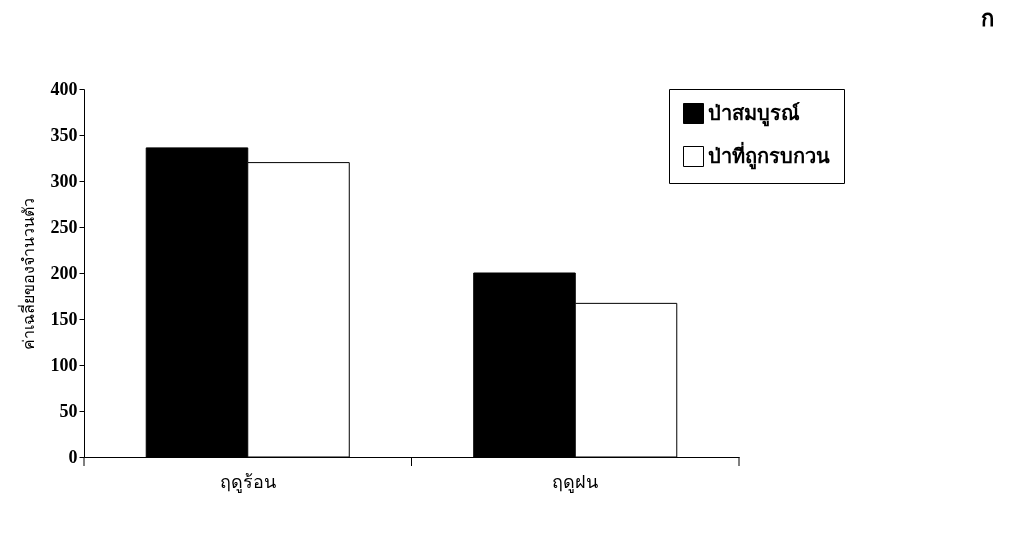 Image resolution: width=1036 pixels, height=547 pixels. I want to click on y-tick-label: 400, so click(64, 88).